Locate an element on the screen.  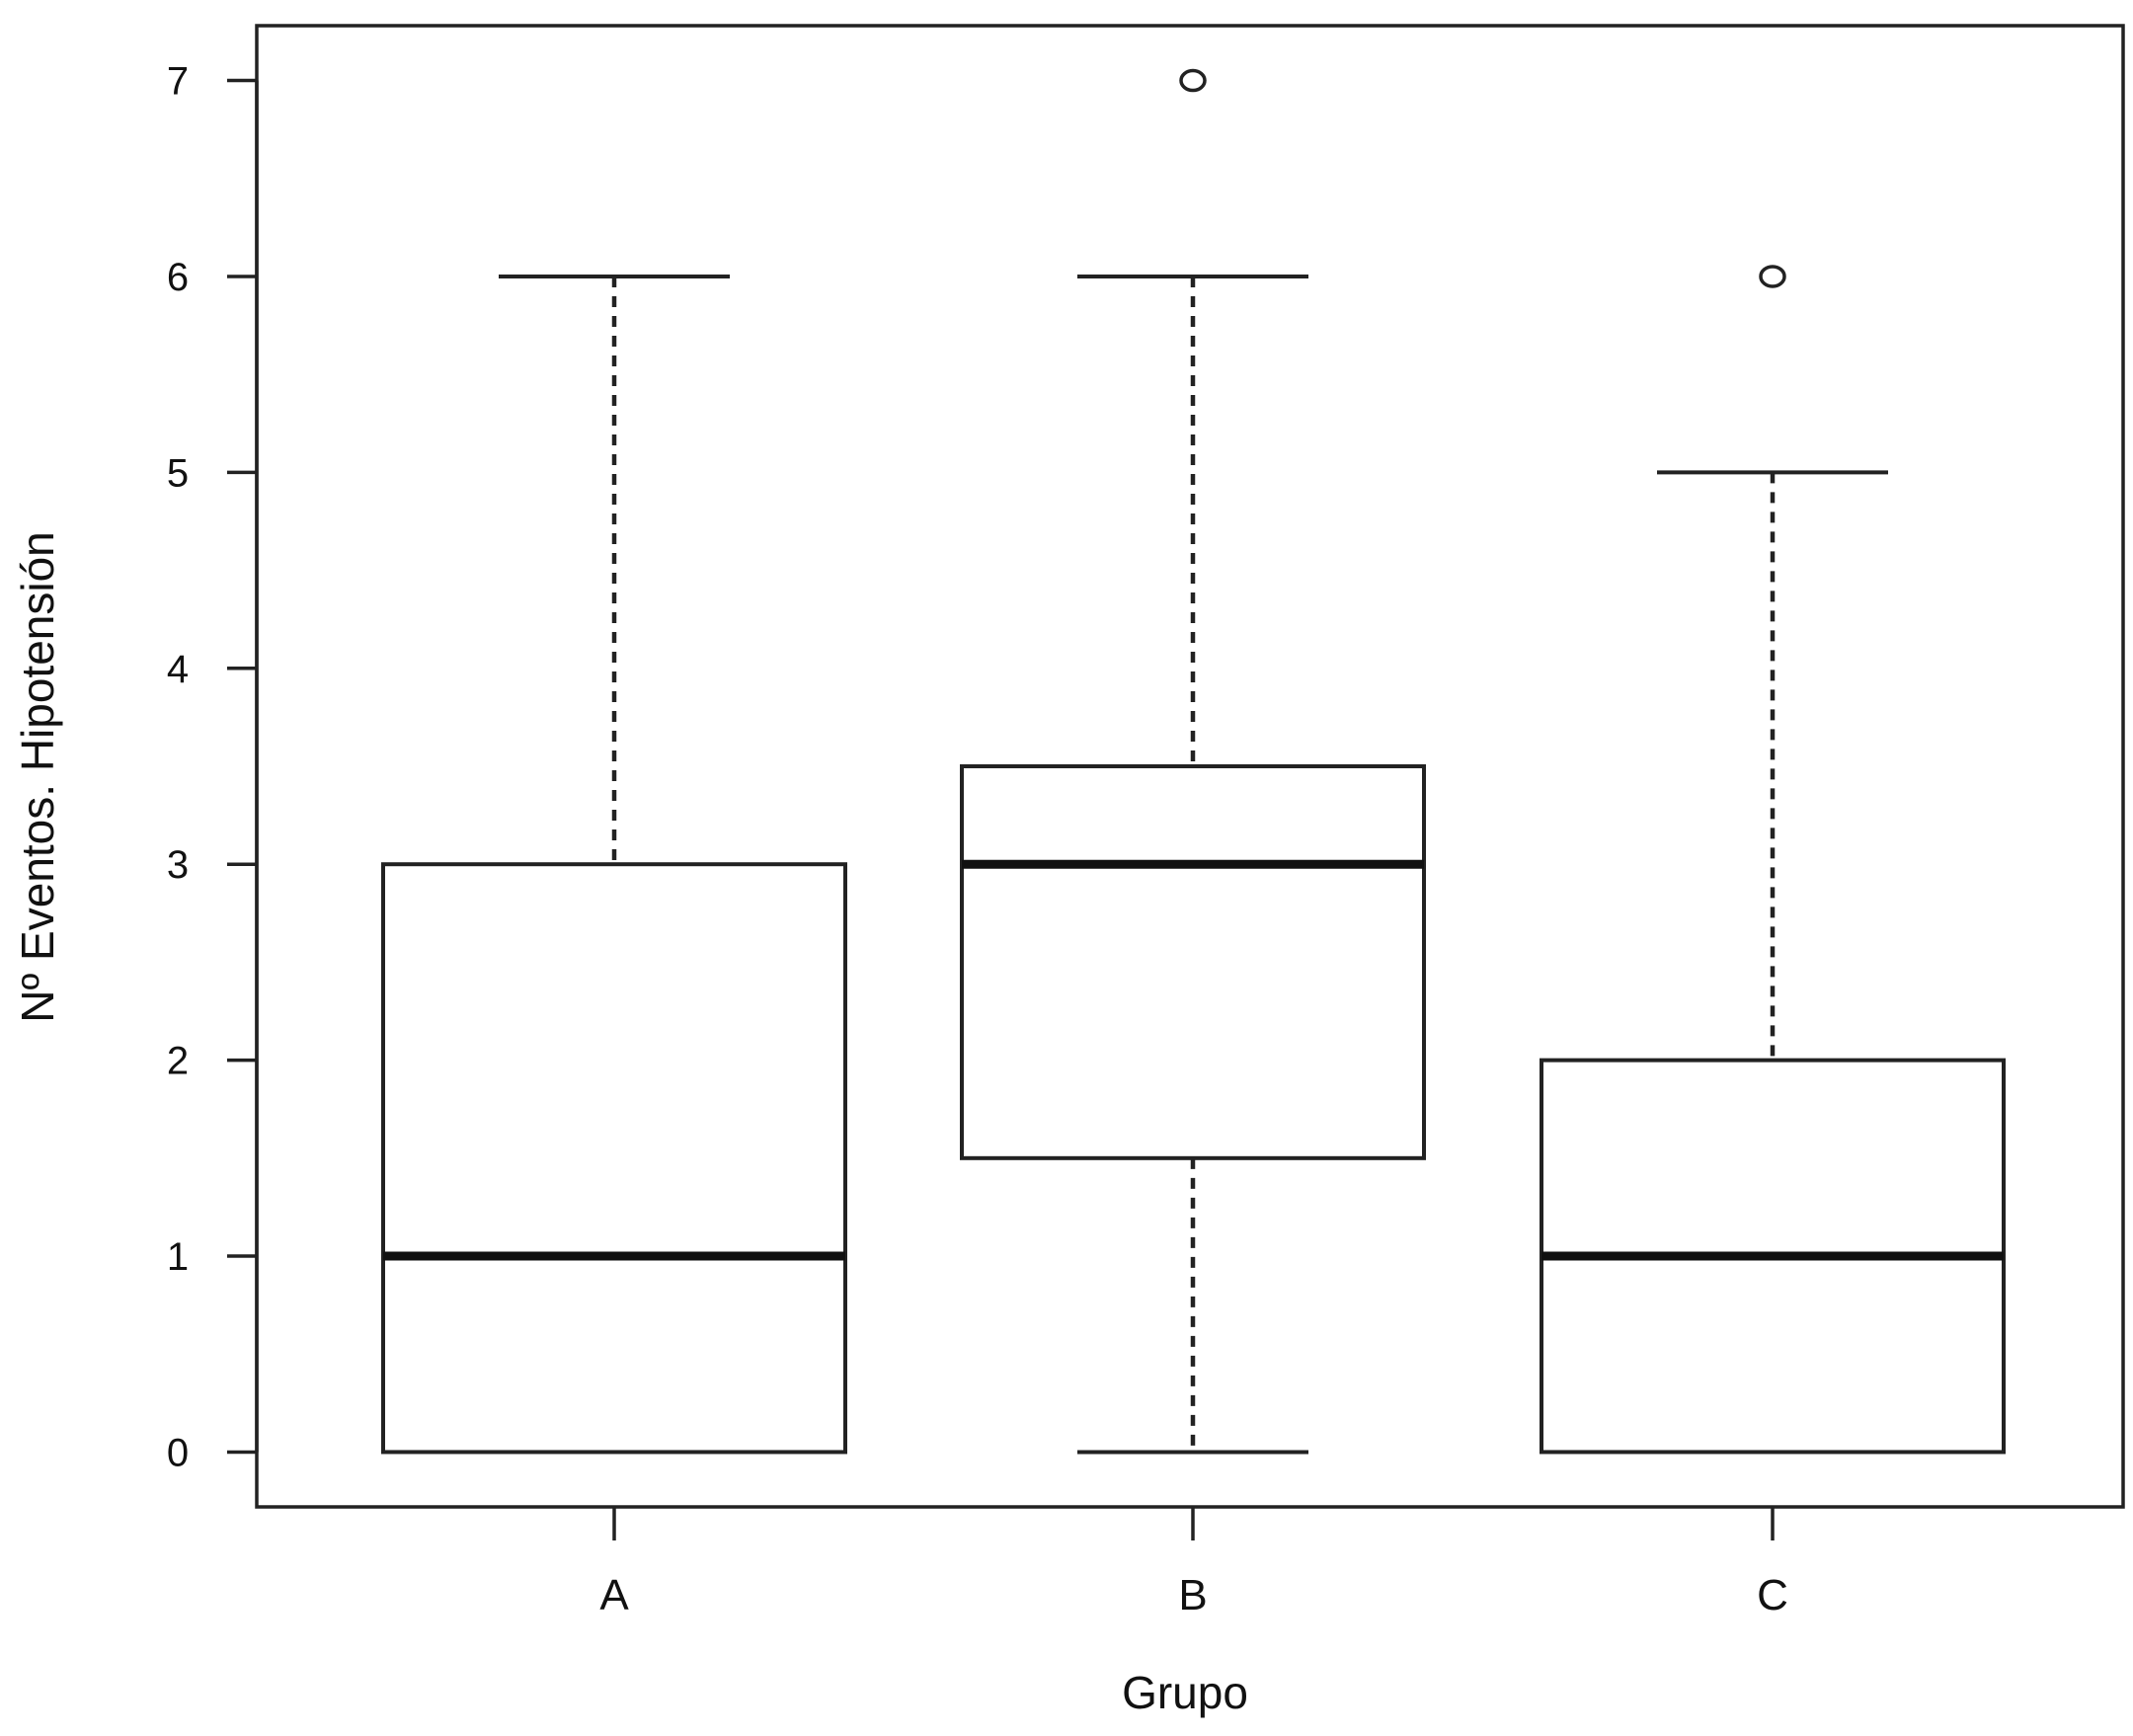
x-tick-label-A: A is located at coordinates (614, 1595).